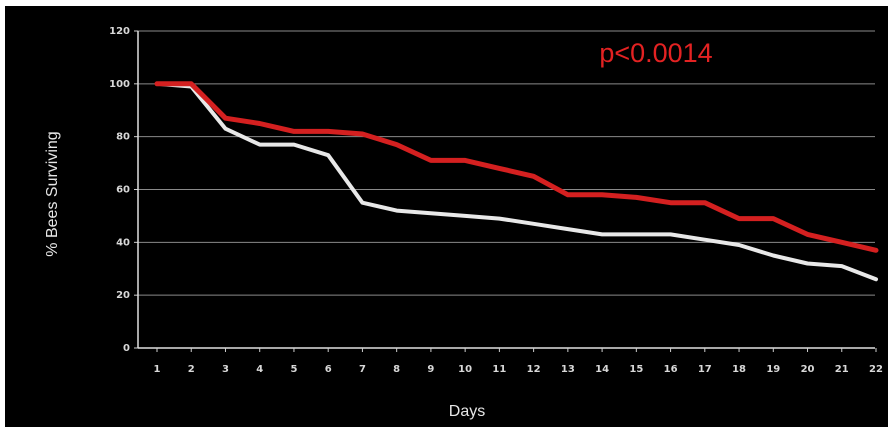  Describe the element at coordinates (328, 369) in the screenshot. I see `x-tick-label: 6` at that location.